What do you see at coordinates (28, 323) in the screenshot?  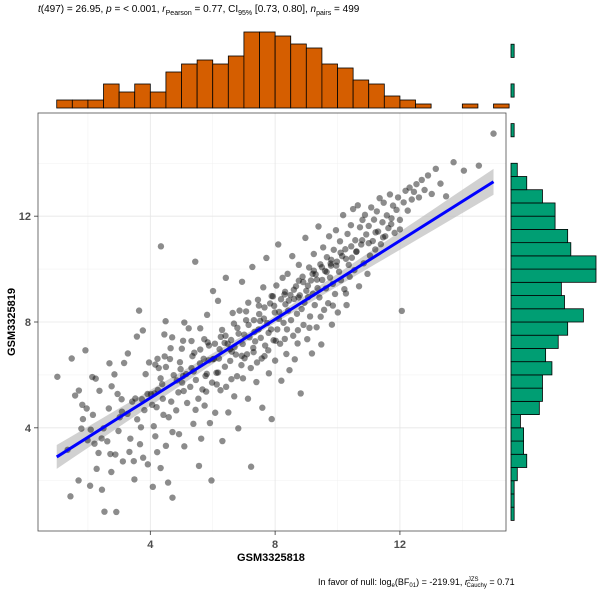 I see `y-tick-label: 8` at bounding box center [28, 323].